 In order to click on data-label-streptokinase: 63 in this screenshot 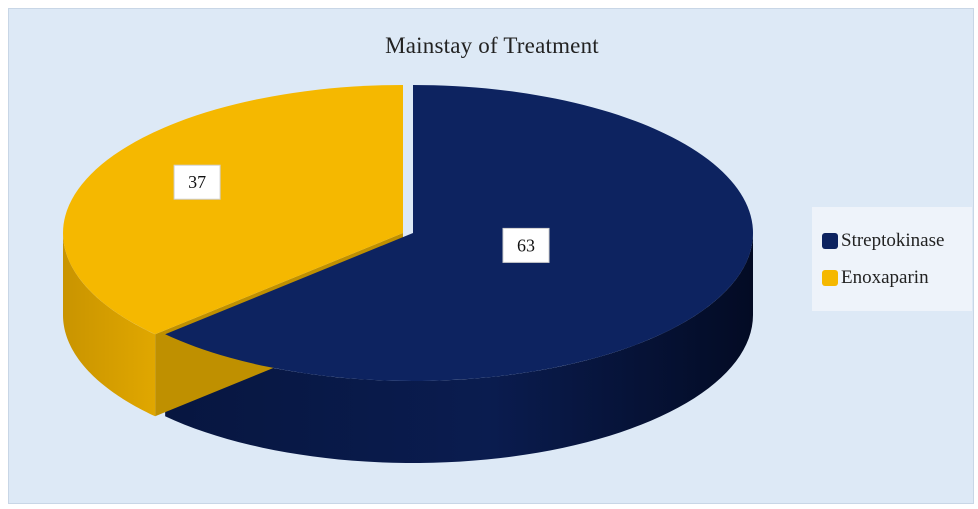, I will do `click(526, 245)`.